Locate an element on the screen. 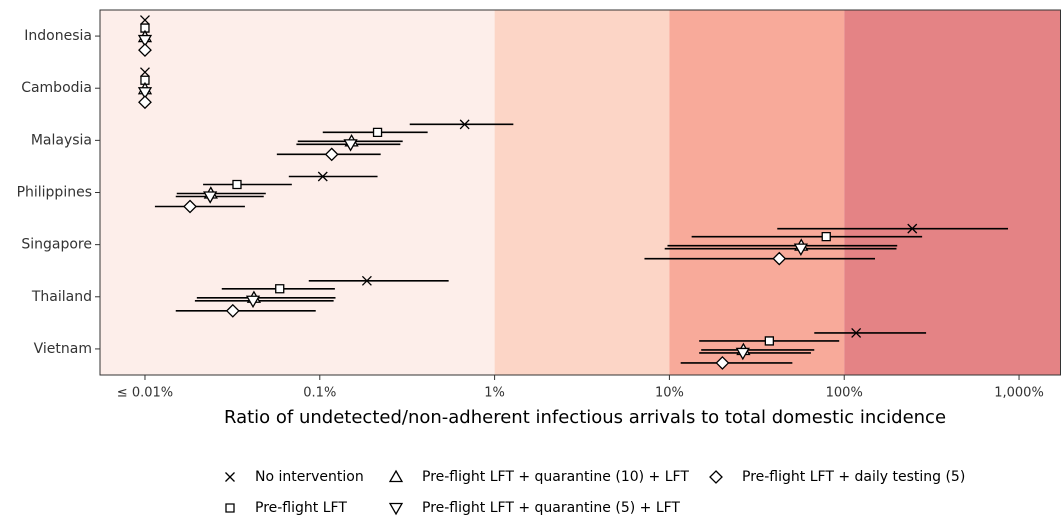 The height and width of the screenshot is (517, 1061). legend-label: Pre-flight LFT is located at coordinates (301, 508).